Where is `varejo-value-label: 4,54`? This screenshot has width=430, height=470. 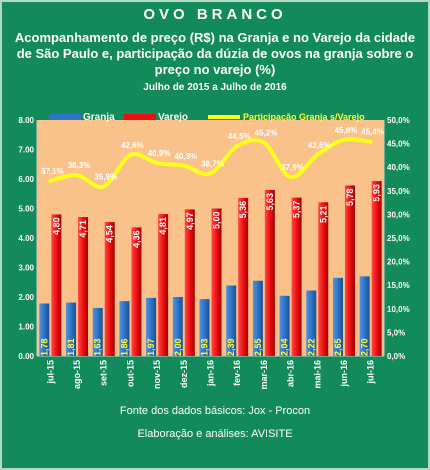 varejo-value-label: 4,54 is located at coordinates (110, 234).